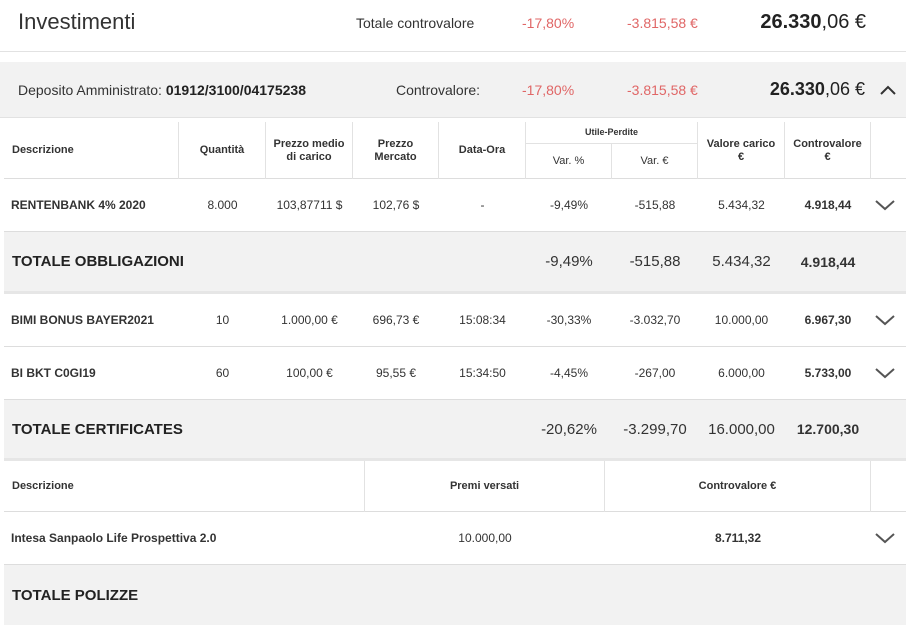 This screenshot has height=625, width=906. What do you see at coordinates (738, 538) in the screenshot?
I see `policy-market-value: 8.711,32` at bounding box center [738, 538].